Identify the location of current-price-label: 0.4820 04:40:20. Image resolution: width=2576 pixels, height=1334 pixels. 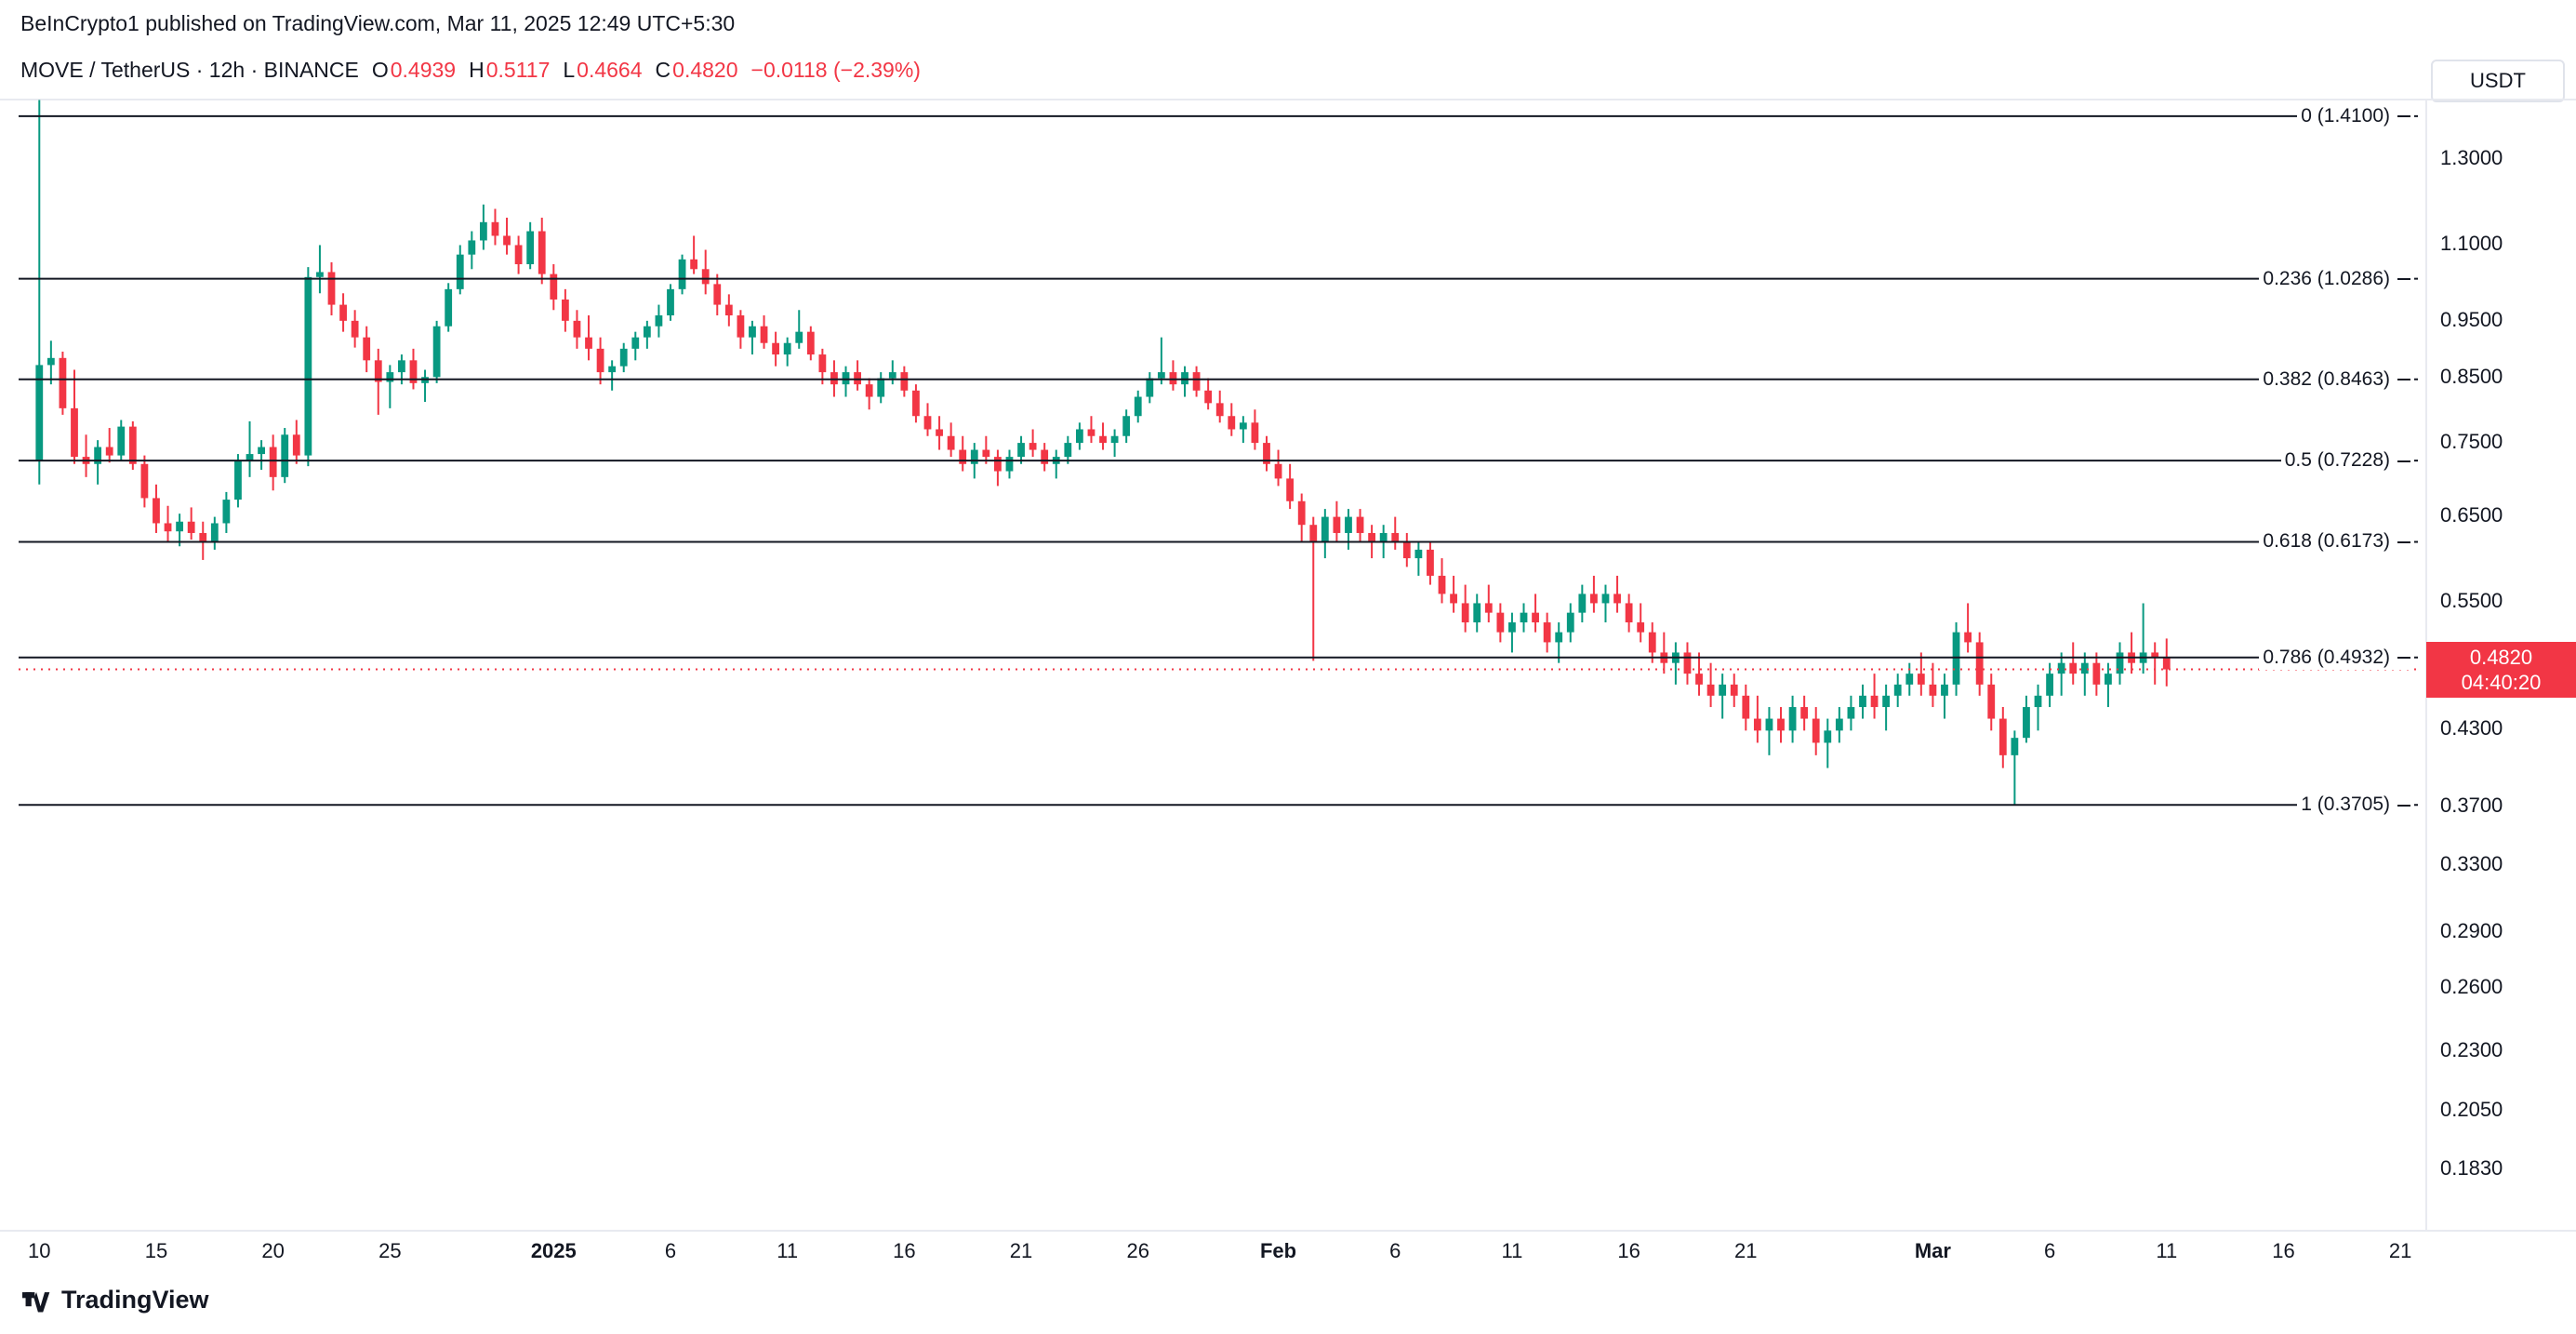
(2501, 669).